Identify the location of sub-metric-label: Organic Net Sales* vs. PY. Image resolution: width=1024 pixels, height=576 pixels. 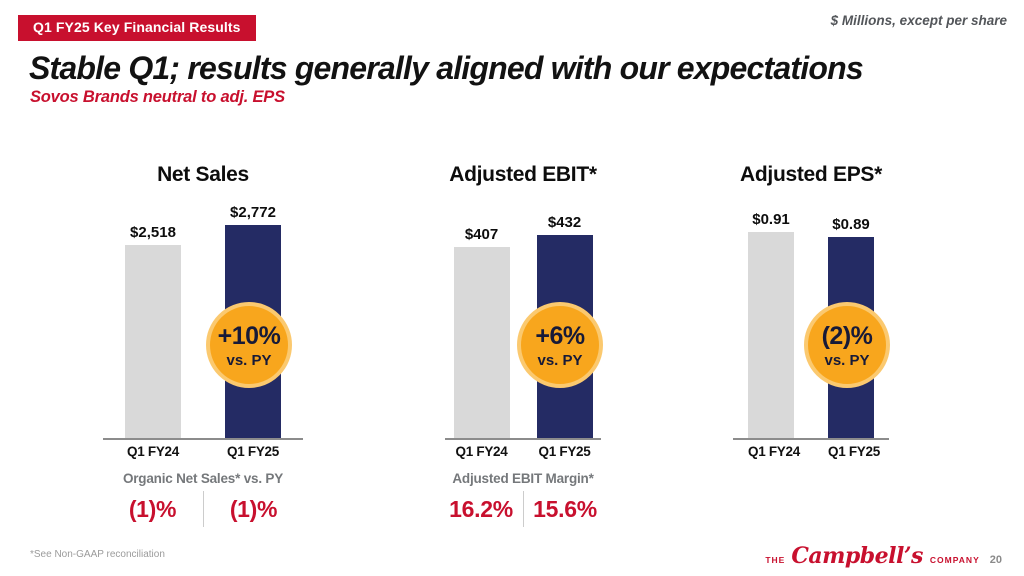
(203, 478).